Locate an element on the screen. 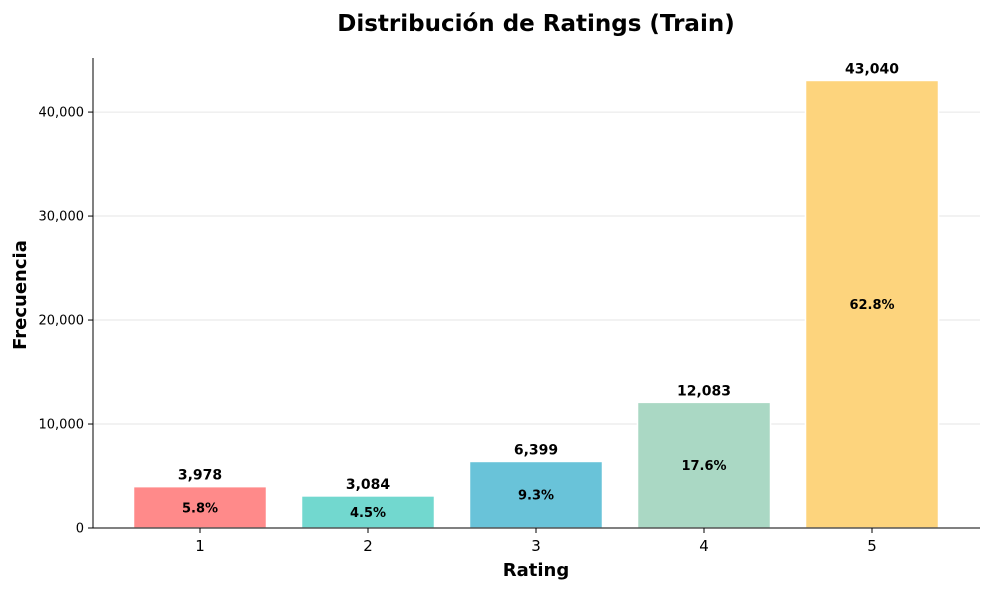 The width and height of the screenshot is (989, 590). percent-label: 9.3% is located at coordinates (536, 496).